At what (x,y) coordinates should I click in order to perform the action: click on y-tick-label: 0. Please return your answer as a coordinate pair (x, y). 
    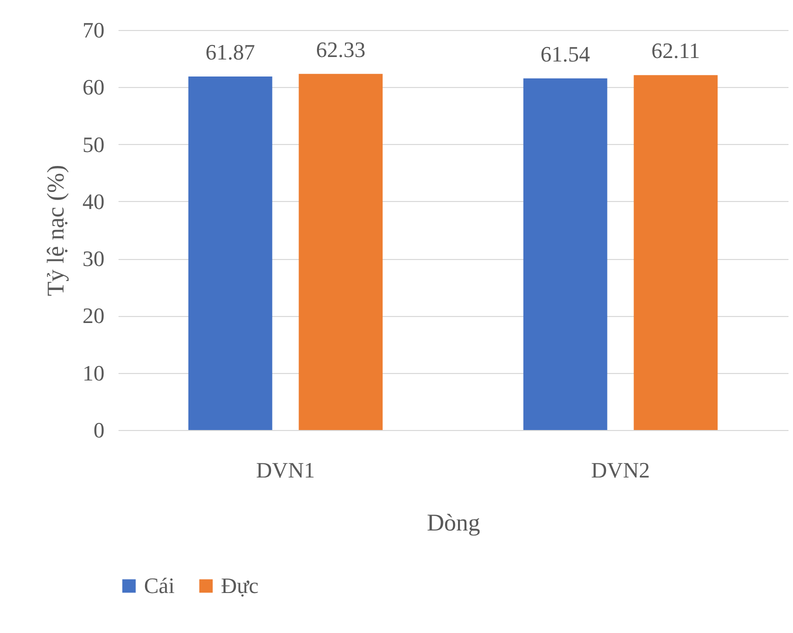
    Looking at the image, I should click on (99, 430).